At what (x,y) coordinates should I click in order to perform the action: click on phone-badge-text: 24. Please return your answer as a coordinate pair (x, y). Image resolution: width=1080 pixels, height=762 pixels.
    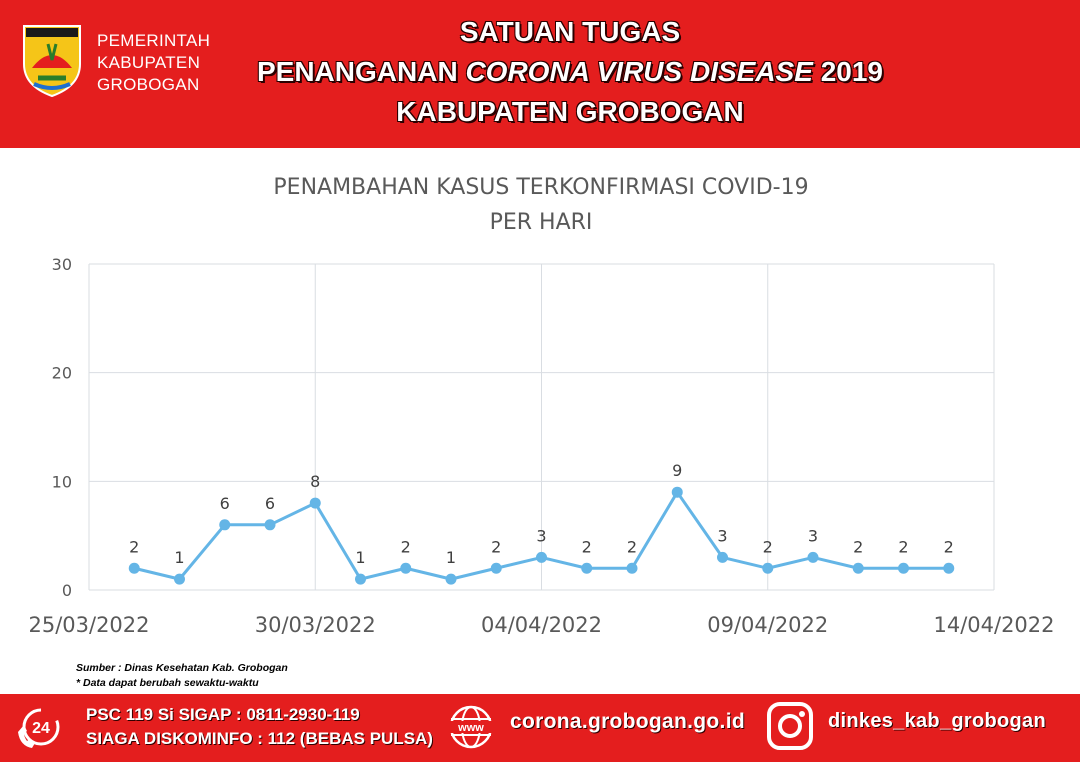
    Looking at the image, I should click on (41, 728).